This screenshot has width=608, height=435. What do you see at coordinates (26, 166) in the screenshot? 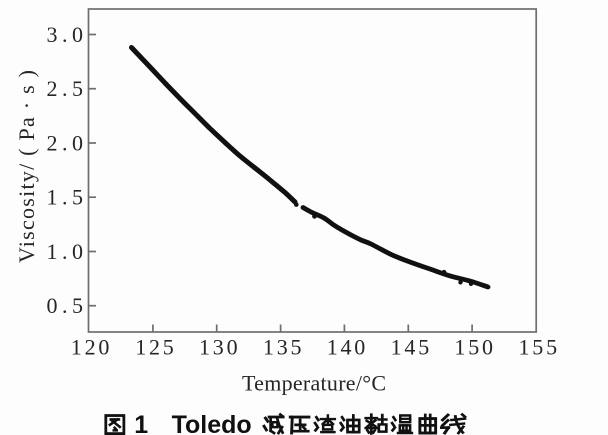
I see `svg-text: Viscosity/ ( Pa · s )` at bounding box center [26, 166].